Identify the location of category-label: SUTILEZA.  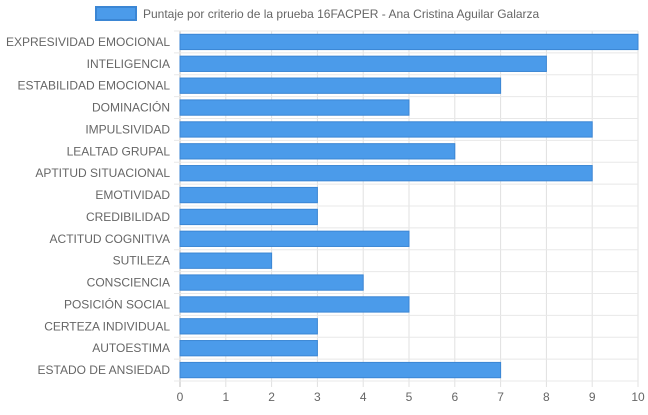
(141, 261).